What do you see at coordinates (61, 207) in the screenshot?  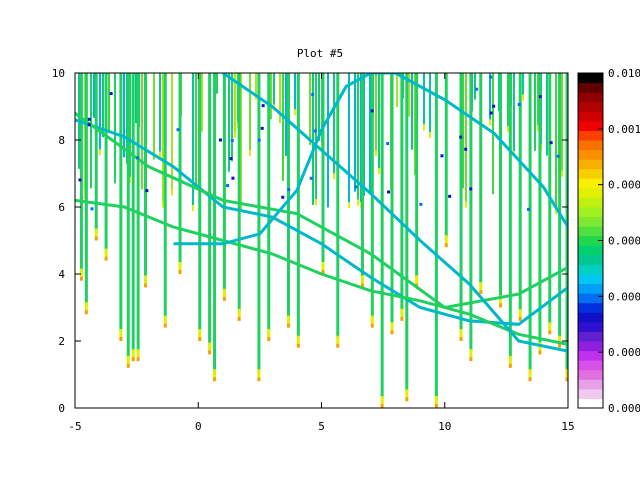 I see `y-tick-label: 6` at bounding box center [61, 207].